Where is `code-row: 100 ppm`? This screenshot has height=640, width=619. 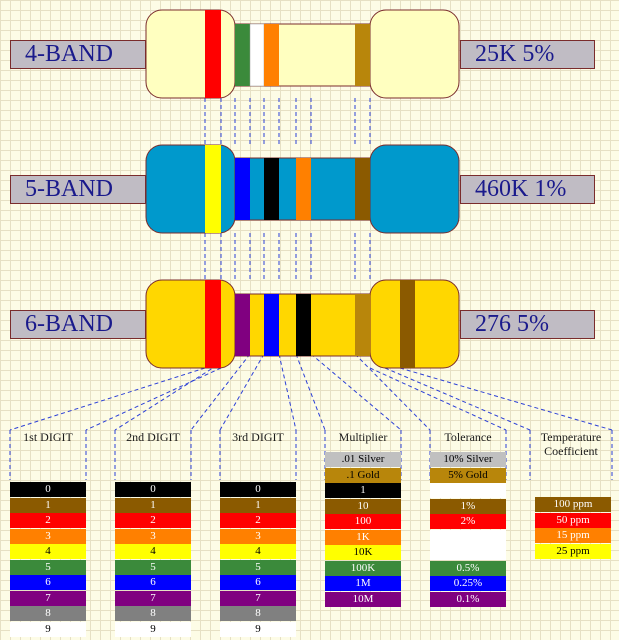 code-row: 100 ppm is located at coordinates (573, 504).